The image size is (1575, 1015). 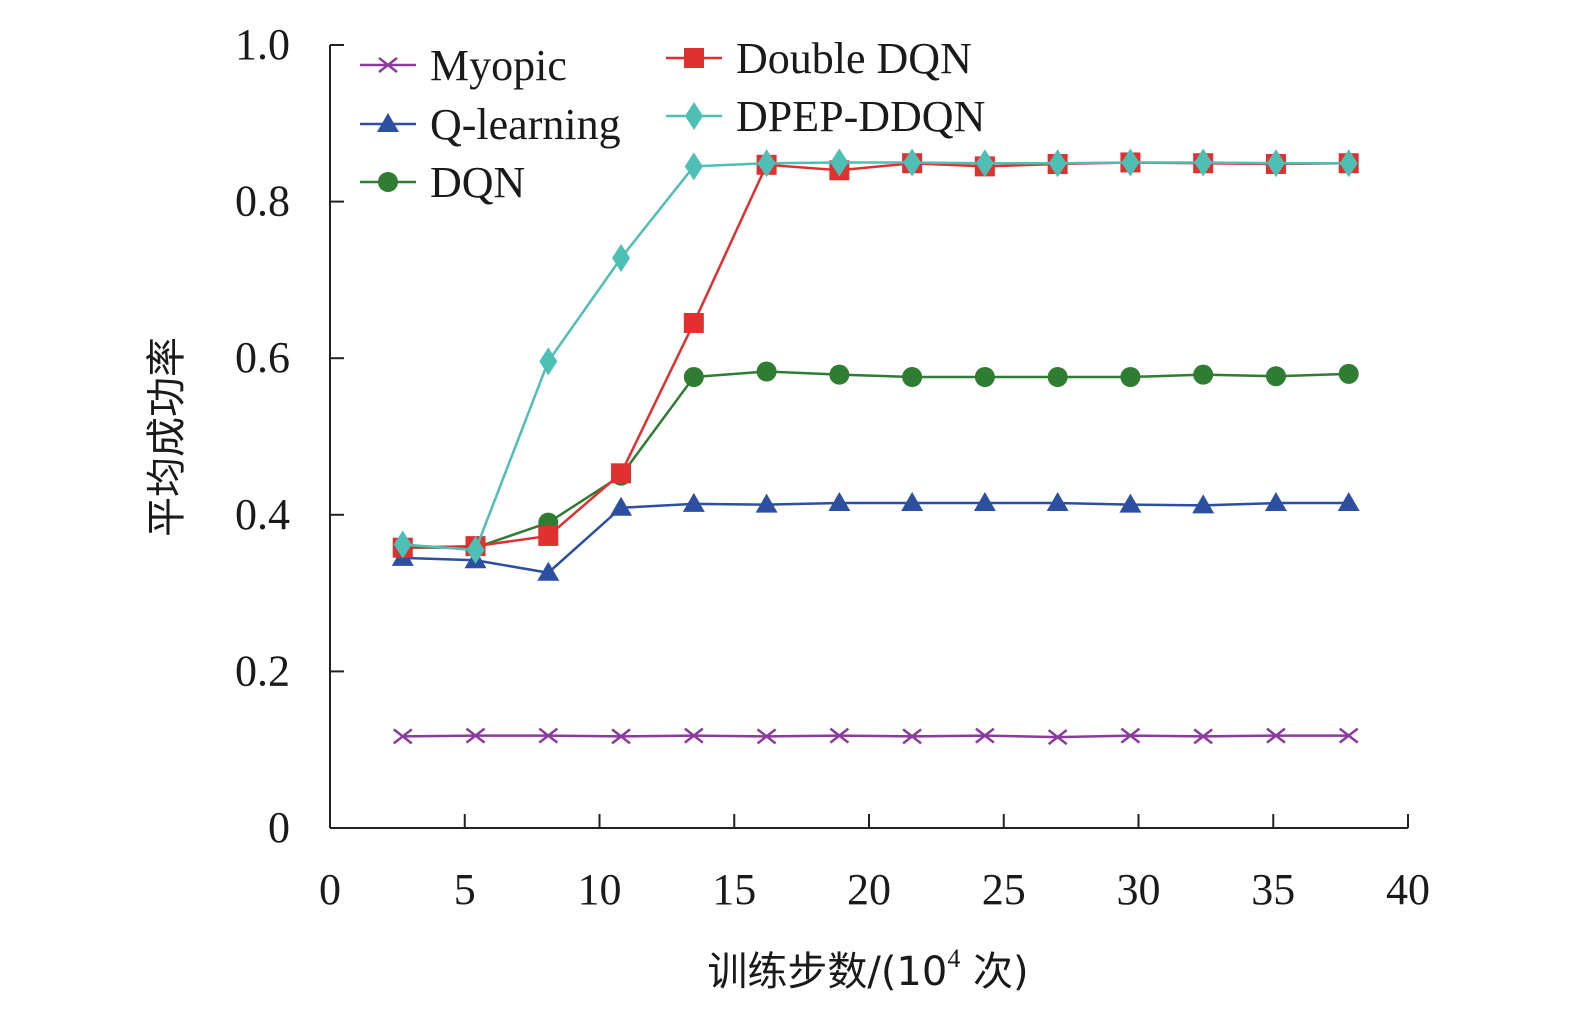 I want to click on x-tick-label: 25, so click(x=1004, y=889).